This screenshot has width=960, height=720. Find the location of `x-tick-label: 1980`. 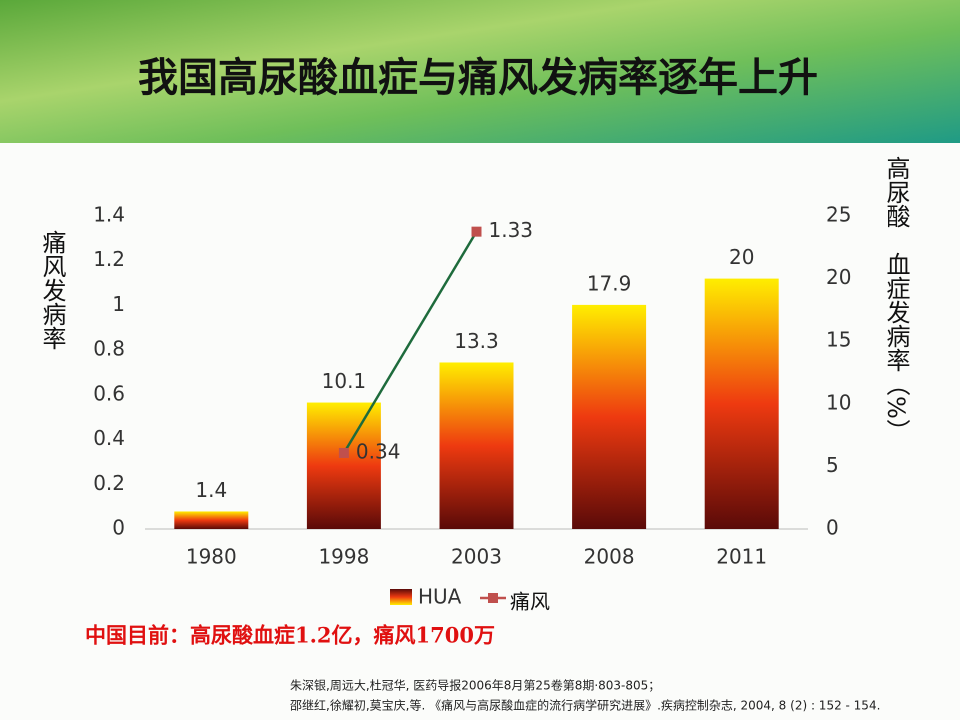

x-tick-label: 1980 is located at coordinates (211, 557).